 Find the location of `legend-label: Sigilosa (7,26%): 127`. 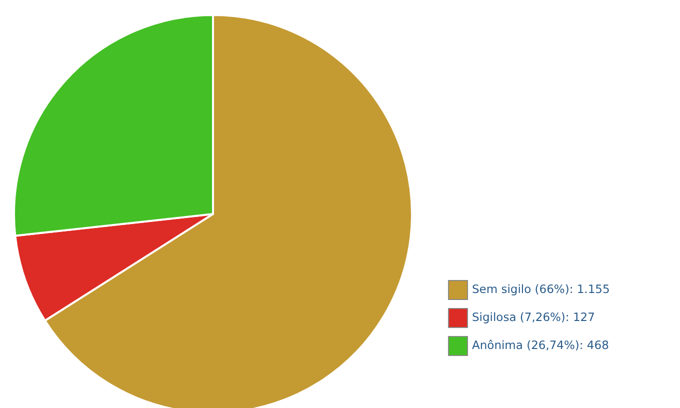

legend-label: Sigilosa (7,26%): 127 is located at coordinates (533, 317).